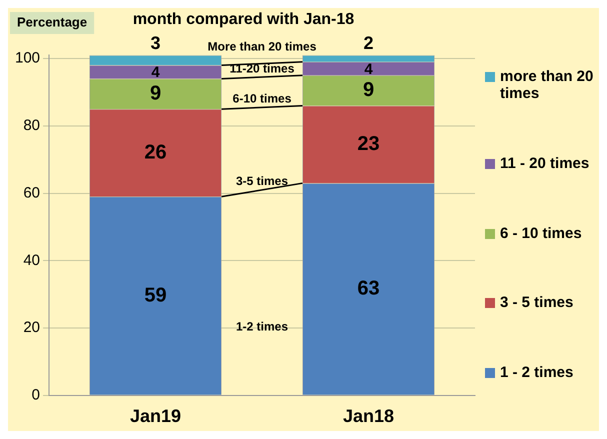  What do you see at coordinates (368, 143) in the screenshot?
I see `data-label: 23` at bounding box center [368, 143].